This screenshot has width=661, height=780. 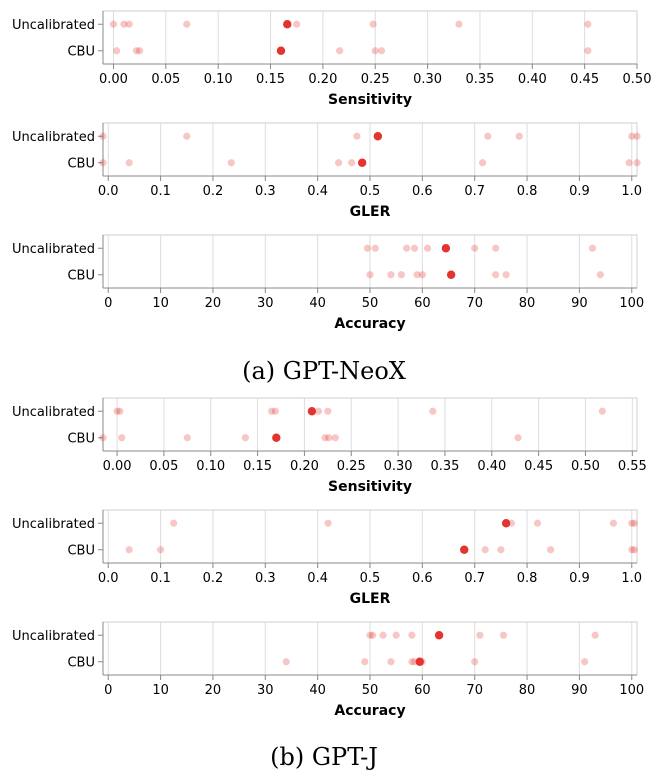 I want to click on x-tick-label: 50, so click(x=370, y=303).